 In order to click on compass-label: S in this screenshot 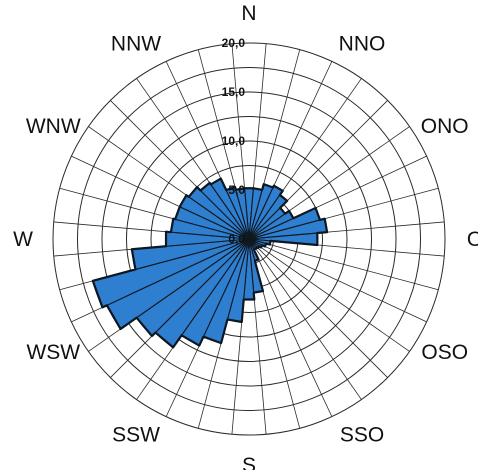, I will do `click(249, 462)`.